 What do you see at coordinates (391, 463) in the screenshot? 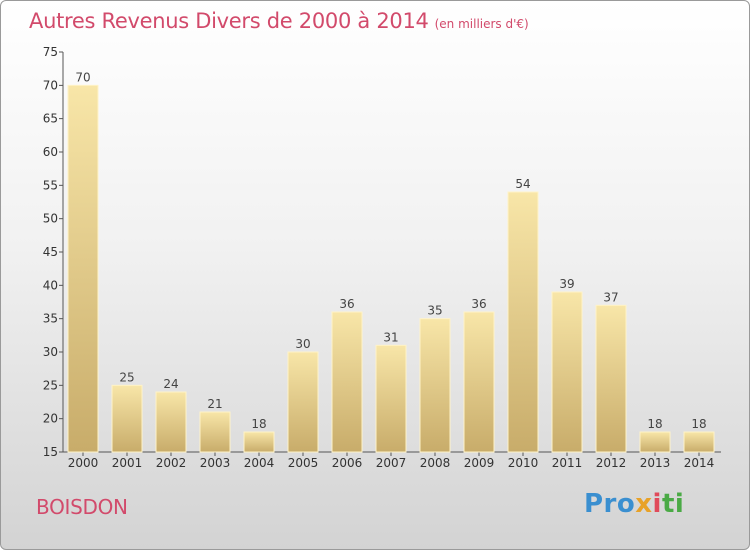
I see `x-tick-label: 2007` at bounding box center [391, 463].